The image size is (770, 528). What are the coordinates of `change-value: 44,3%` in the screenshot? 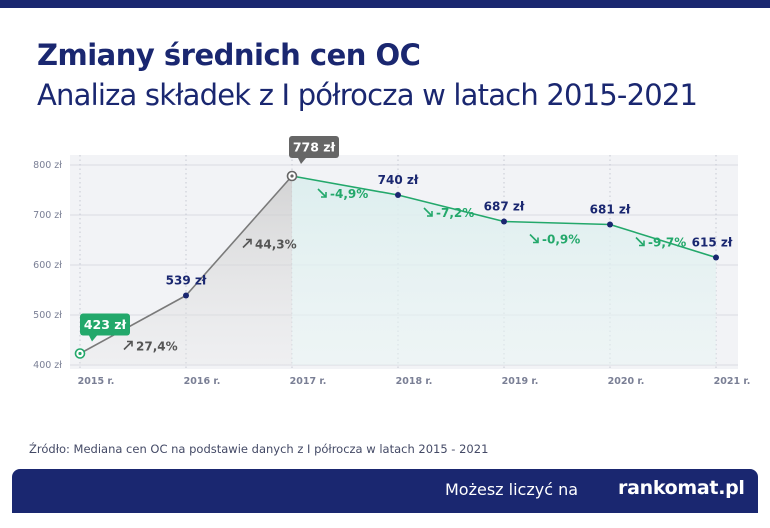 It's located at (276, 245).